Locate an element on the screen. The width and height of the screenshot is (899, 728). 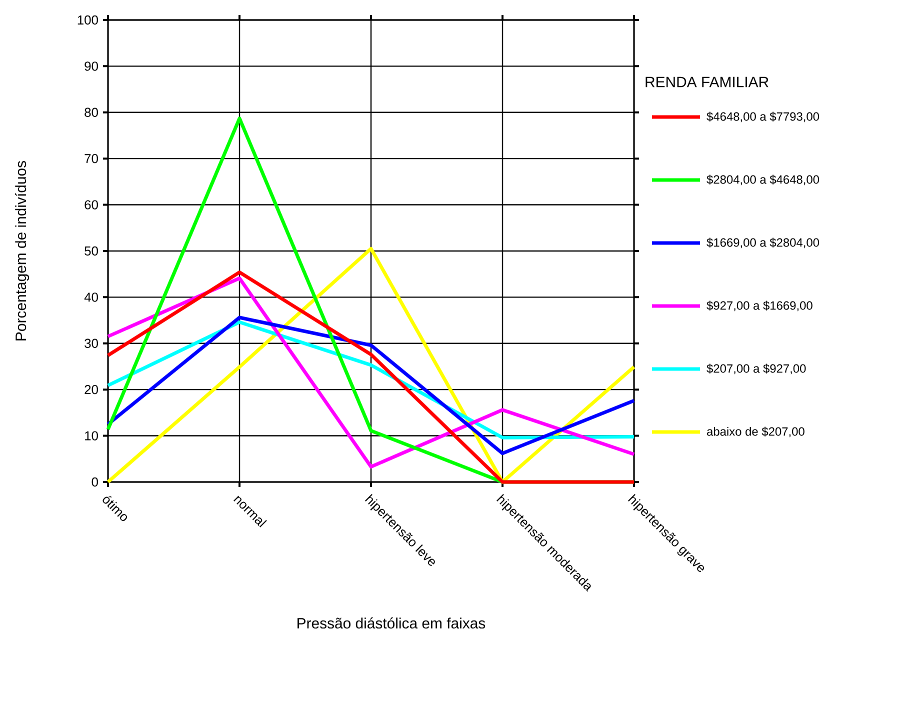
legend-label: $207,00 a $927,00 is located at coordinates (756, 369).